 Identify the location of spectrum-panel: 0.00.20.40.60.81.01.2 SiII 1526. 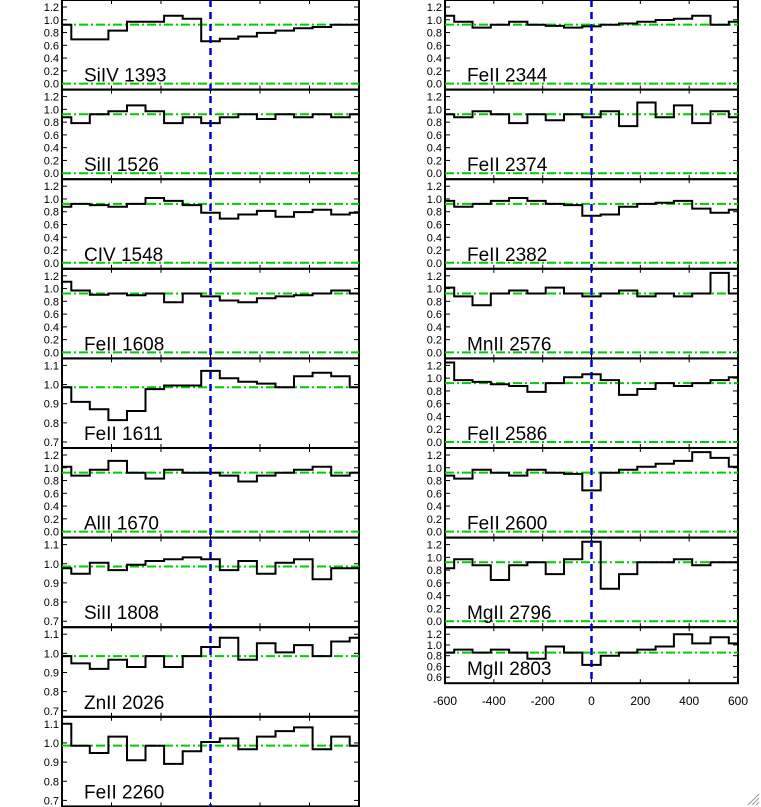
(202, 134).